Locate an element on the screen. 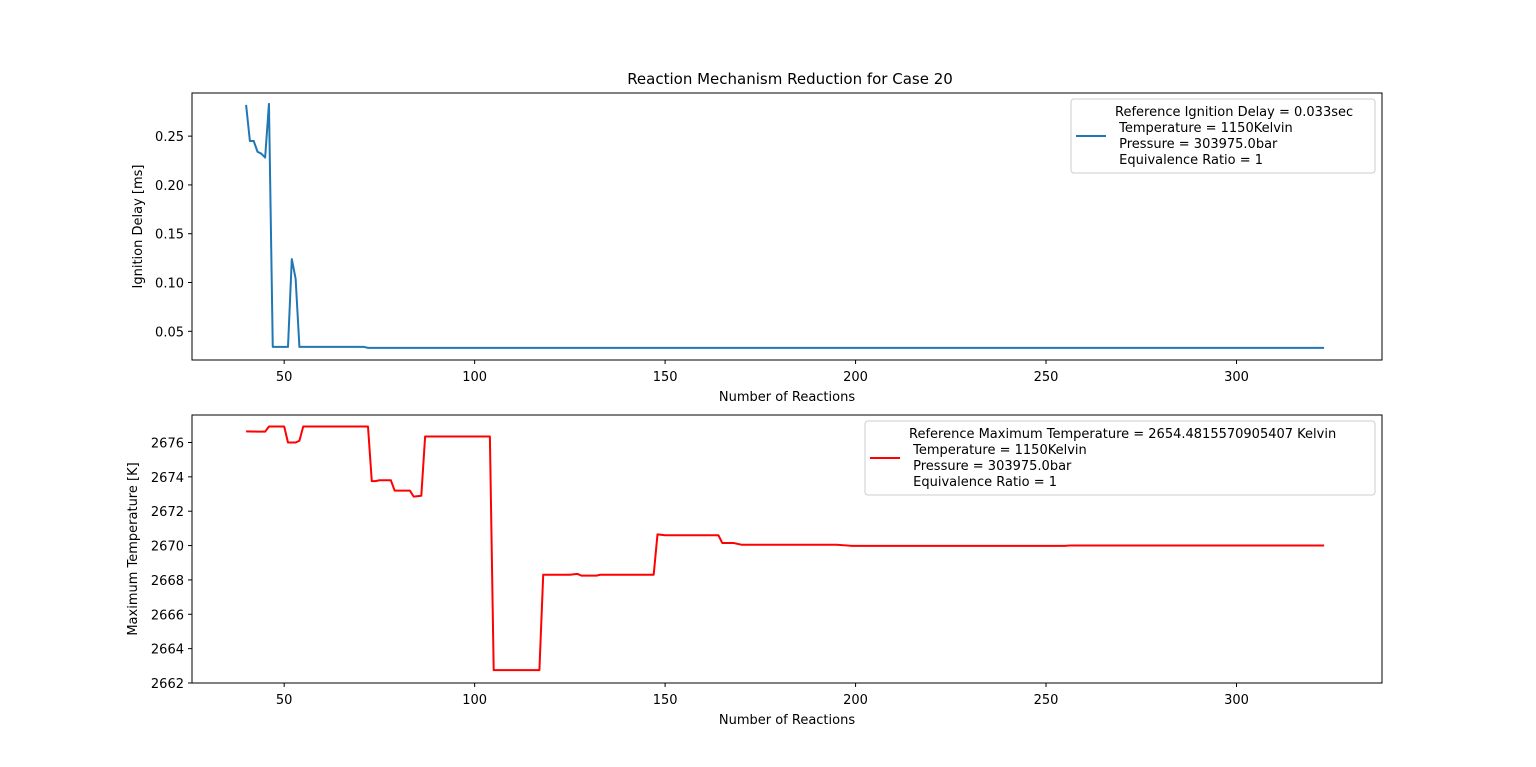  ignition-delay-legend-line: Temperature = 1150Kelvin is located at coordinates (1204, 128).